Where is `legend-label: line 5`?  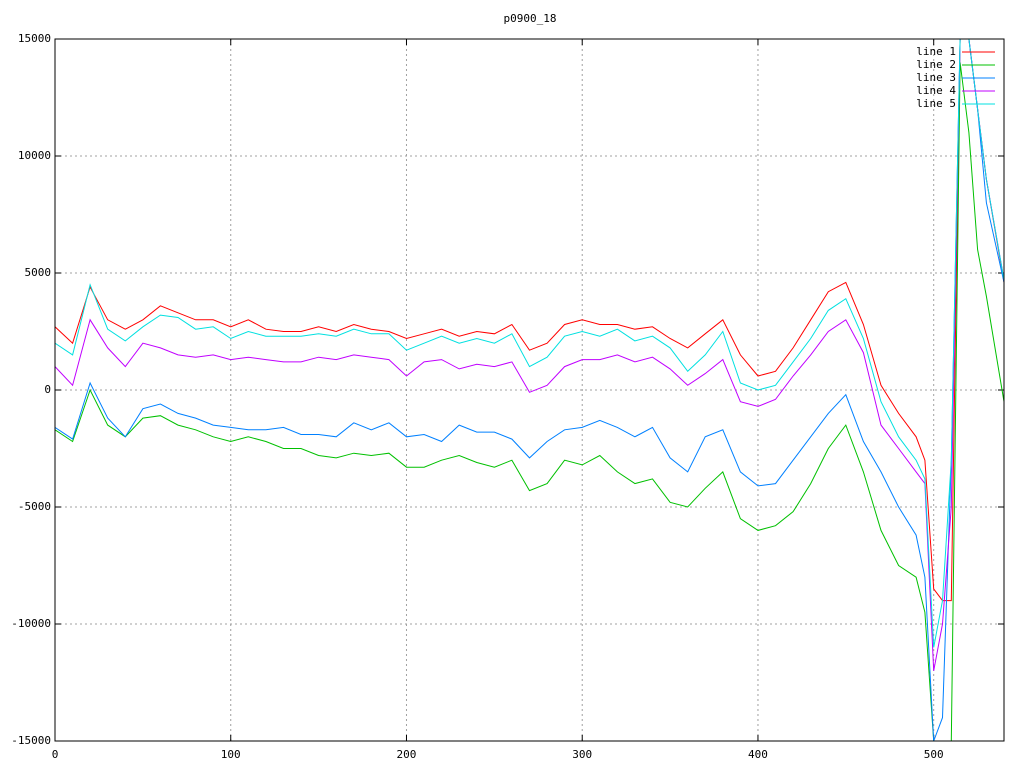
legend-label: line 5 is located at coordinates (936, 103).